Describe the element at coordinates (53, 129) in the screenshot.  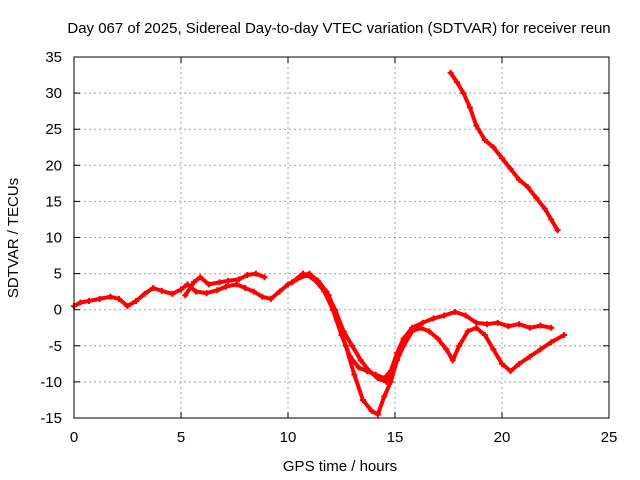
I see `y-tick-label: 25` at that location.